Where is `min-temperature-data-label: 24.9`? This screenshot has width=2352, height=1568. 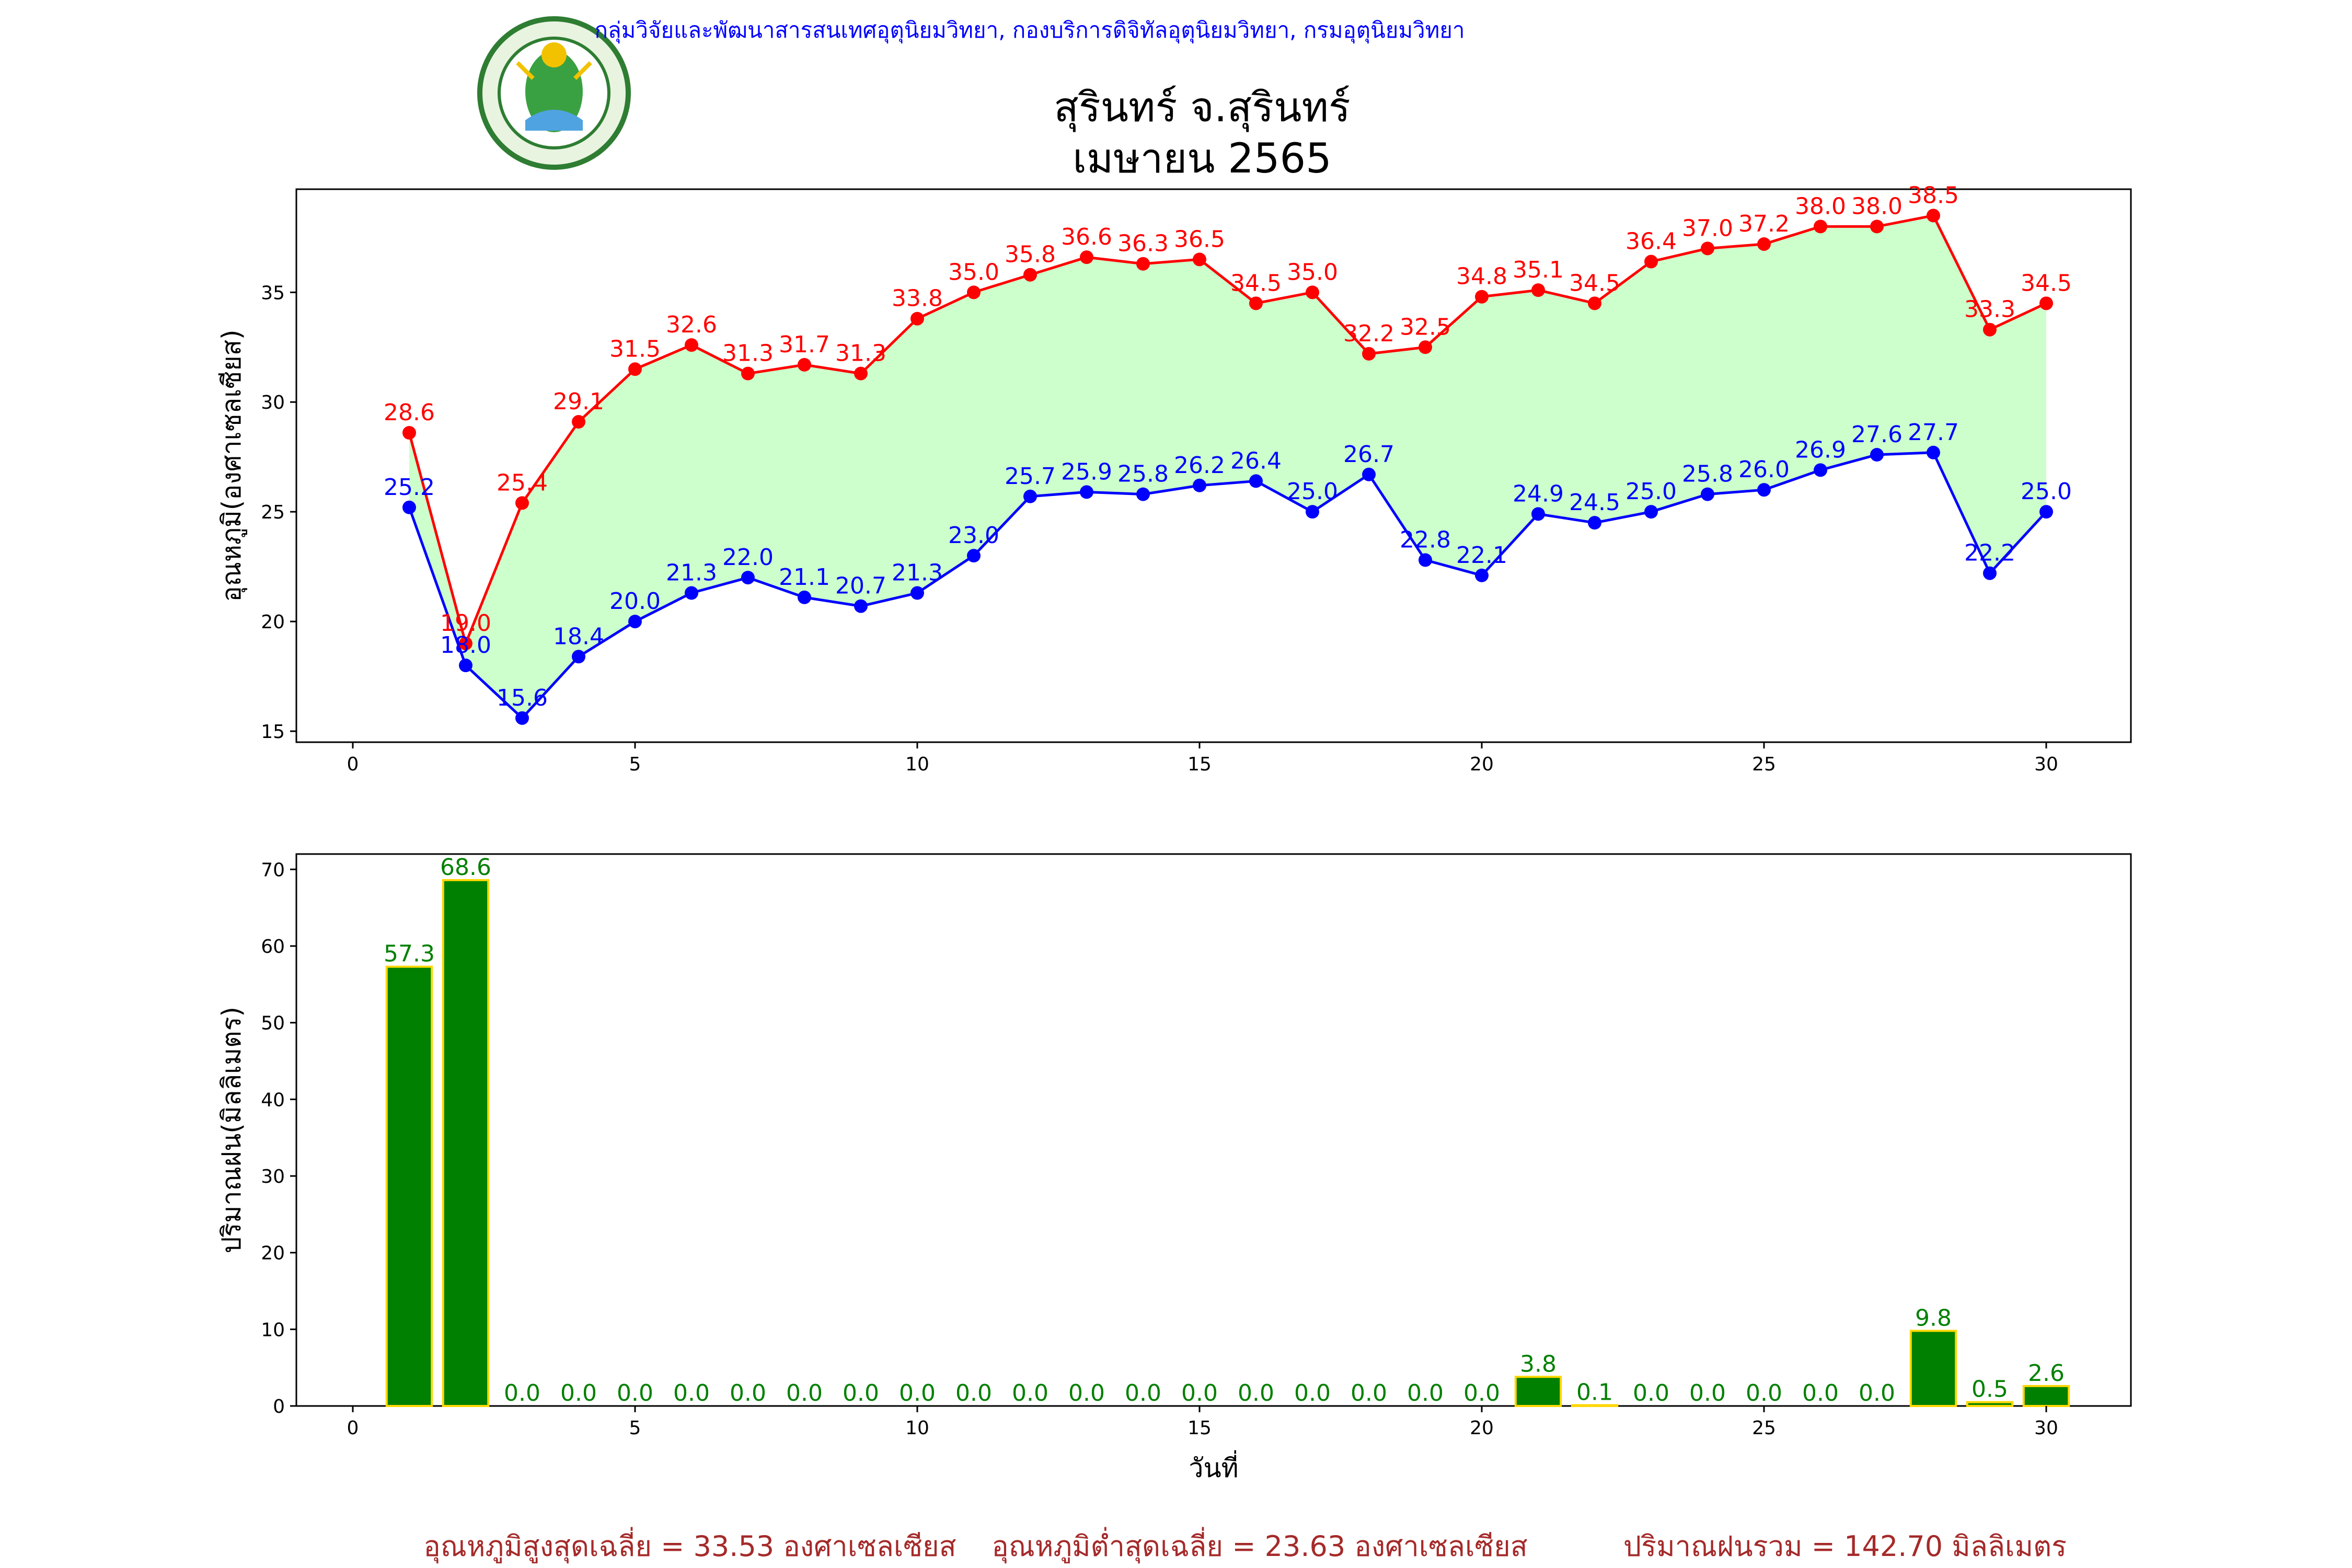 min-temperature-data-label: 24.9 is located at coordinates (1538, 493).